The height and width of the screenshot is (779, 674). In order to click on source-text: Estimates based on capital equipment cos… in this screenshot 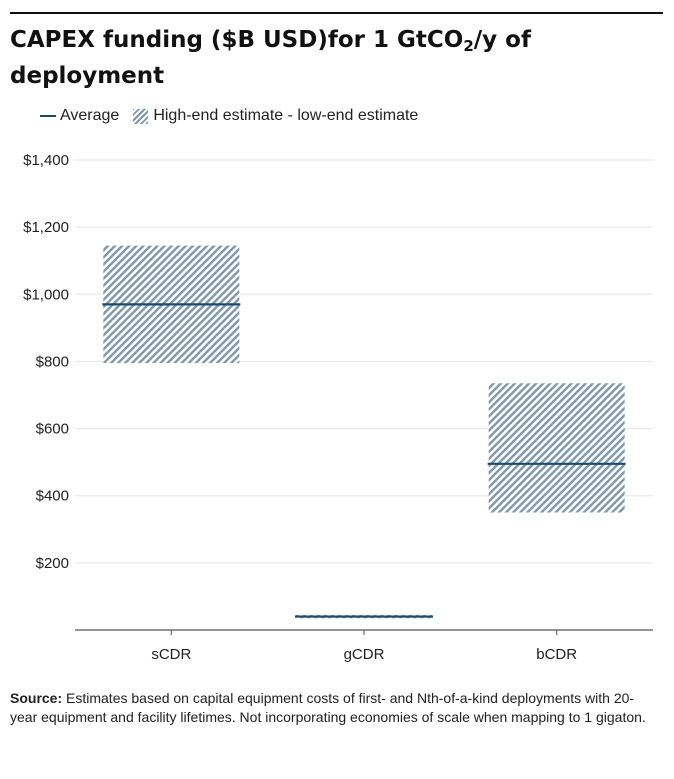, I will do `click(328, 707)`.